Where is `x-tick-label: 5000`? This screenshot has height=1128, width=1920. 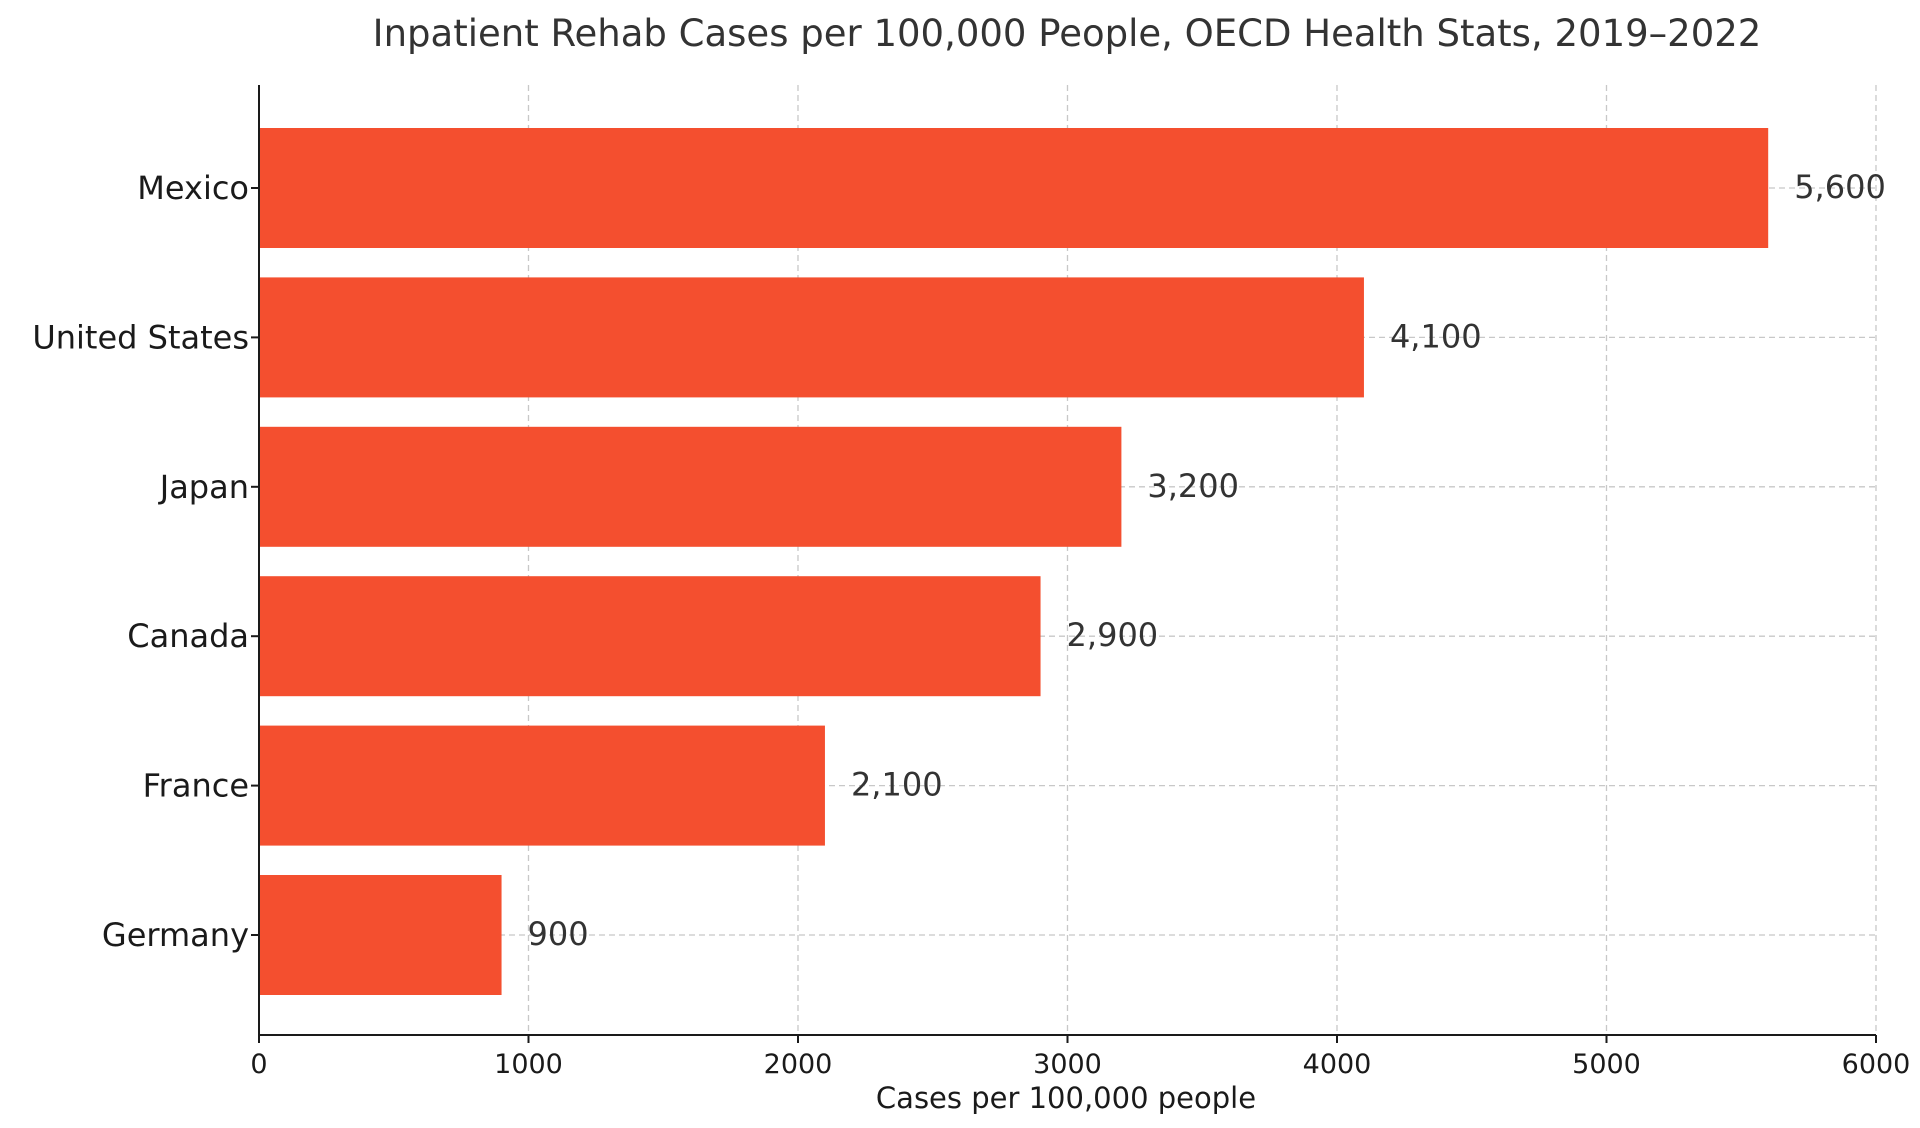 x-tick-label: 5000 is located at coordinates (1606, 1064).